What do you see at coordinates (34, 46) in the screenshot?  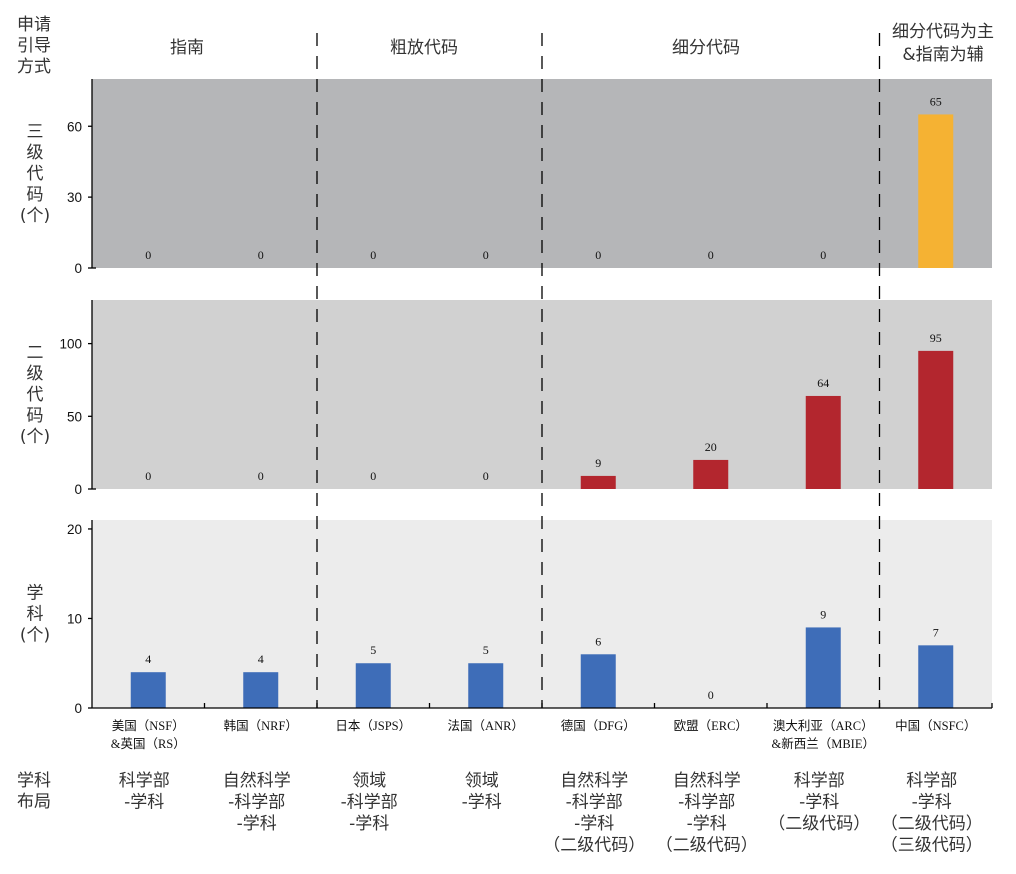 I see `row-header-line: 引导` at bounding box center [34, 46].